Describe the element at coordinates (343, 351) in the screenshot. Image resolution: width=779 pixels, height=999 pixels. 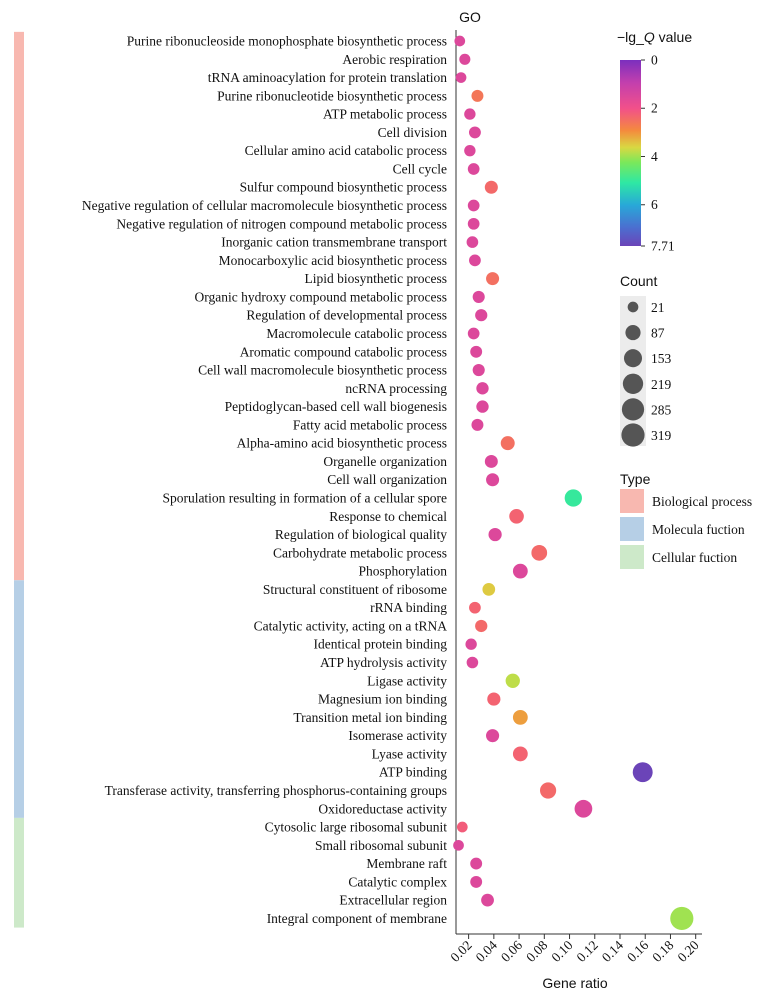
I see `y-tick-label: Aromatic compound catabolic process` at that location.